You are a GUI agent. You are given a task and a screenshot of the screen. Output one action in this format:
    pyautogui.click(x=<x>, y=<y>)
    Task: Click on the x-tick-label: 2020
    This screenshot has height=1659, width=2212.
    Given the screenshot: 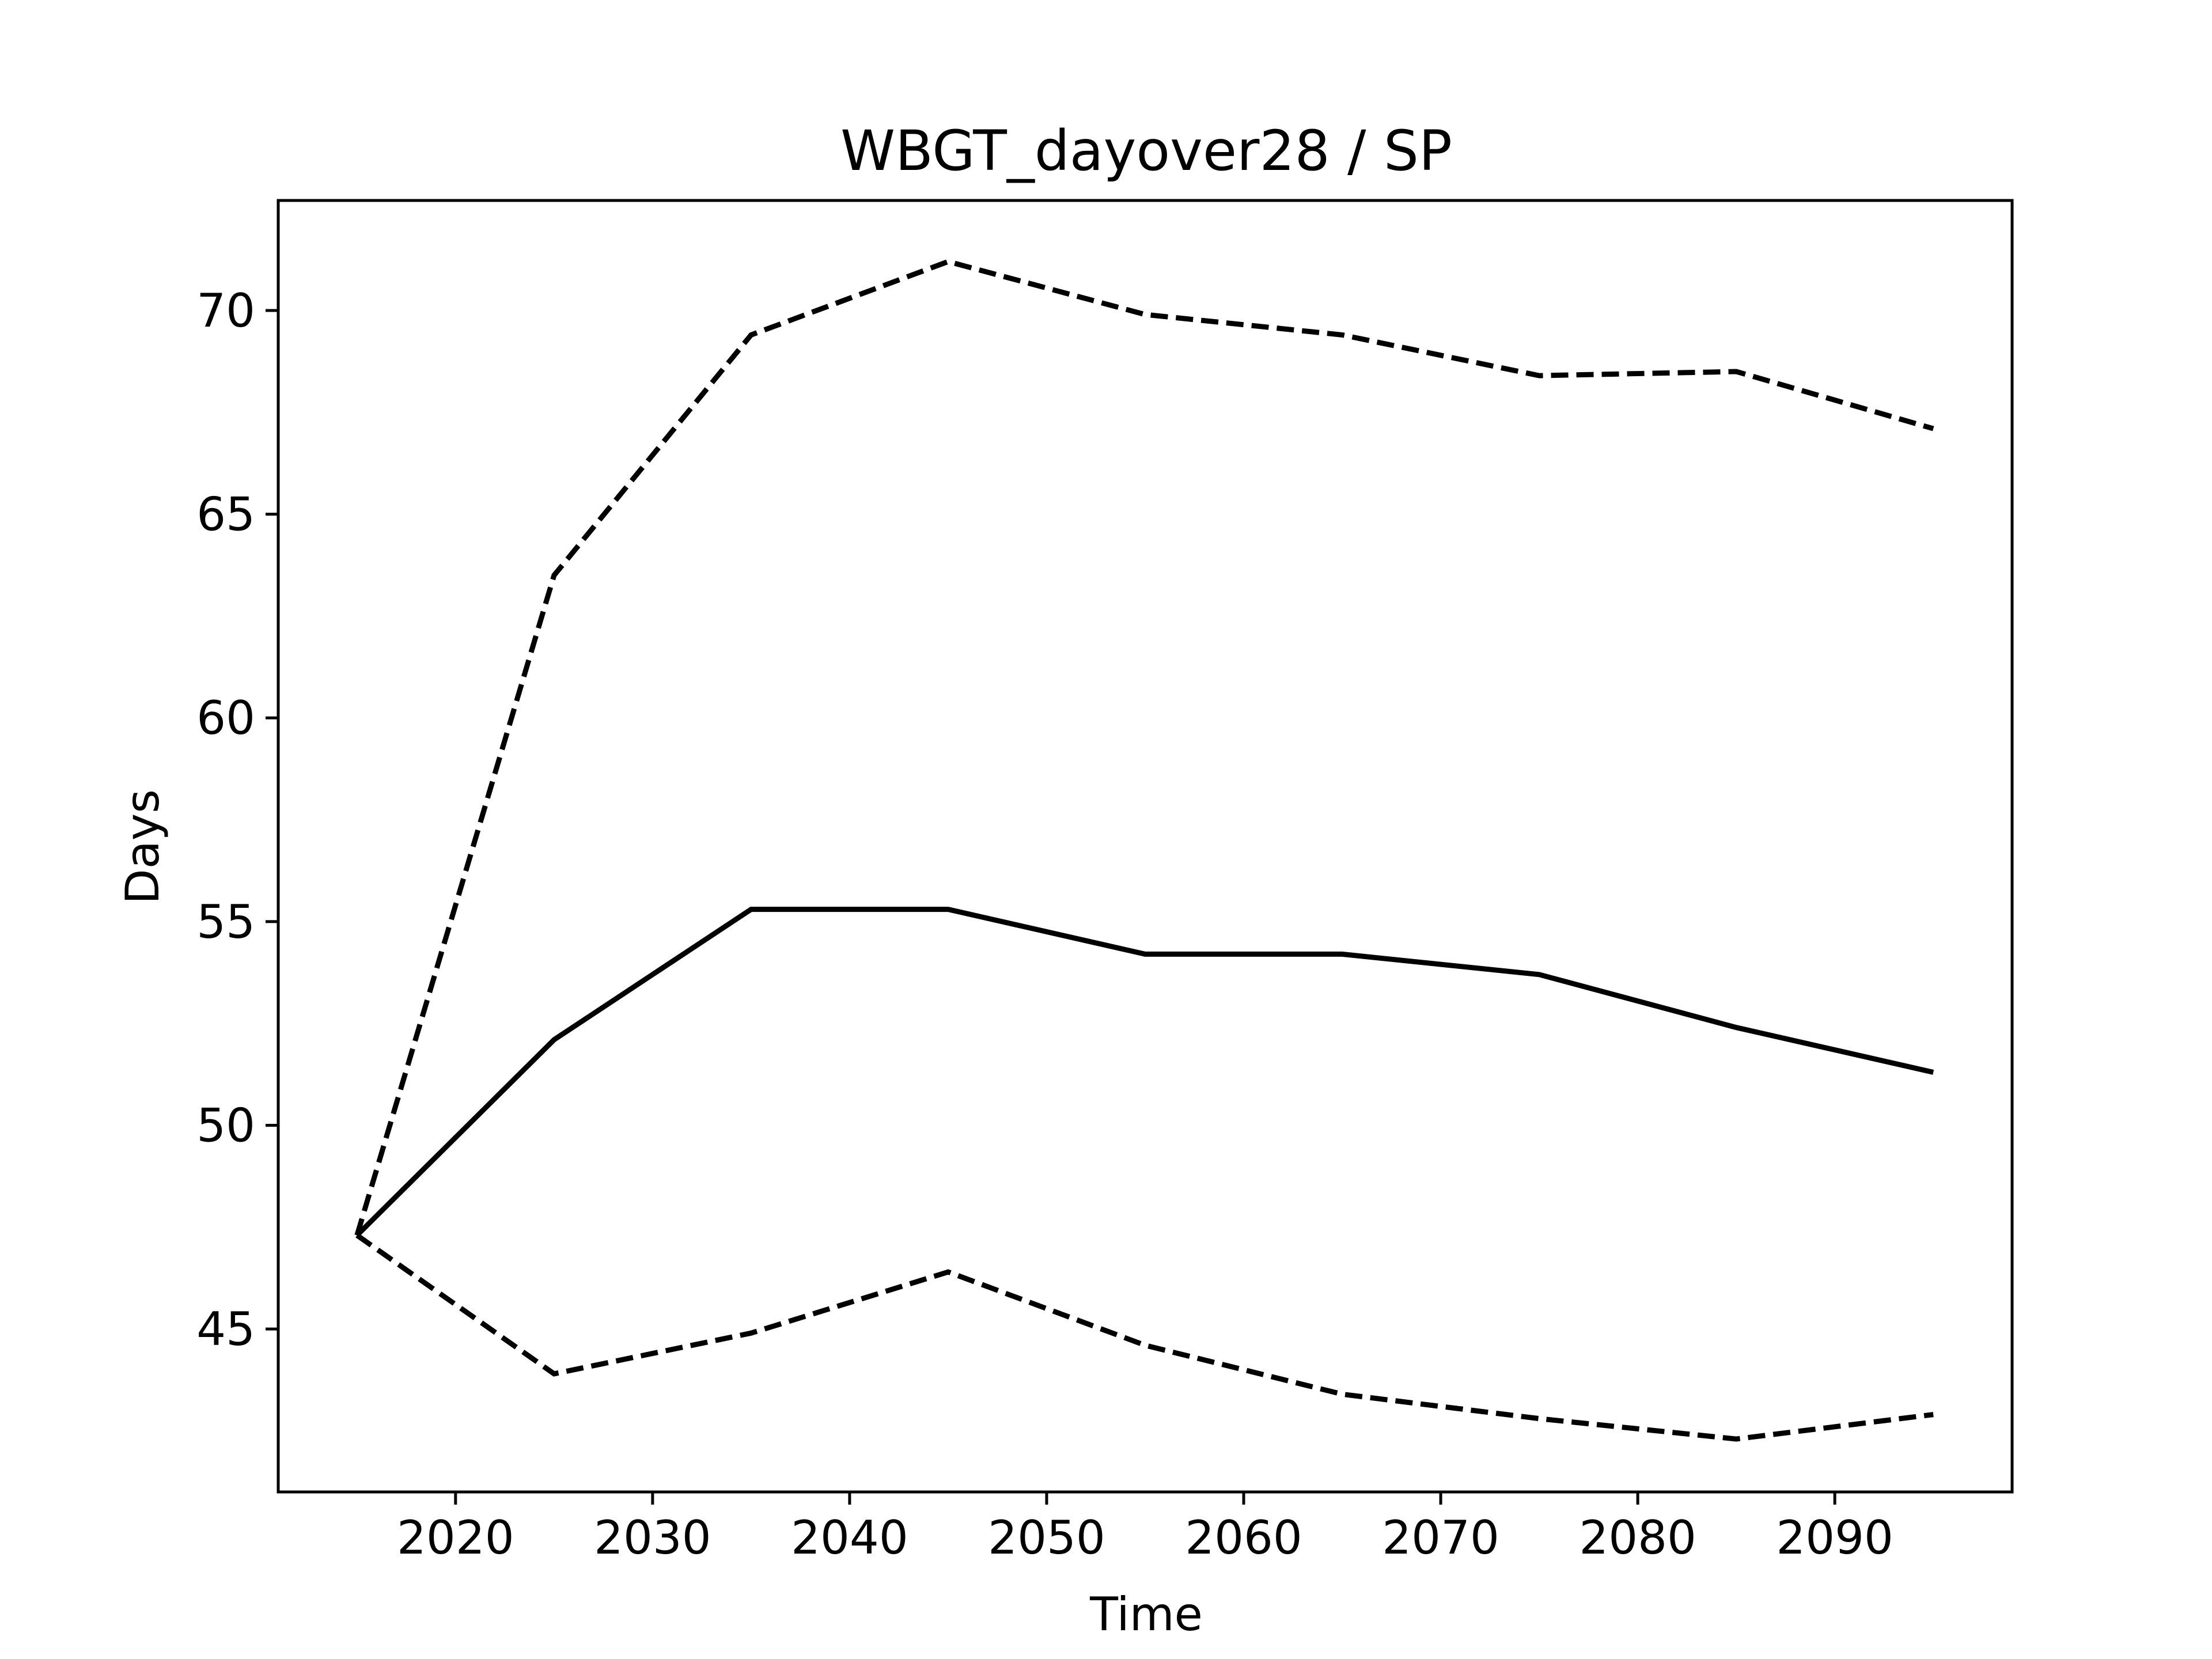 What is the action you would take?
    pyautogui.click(x=455, y=1538)
    